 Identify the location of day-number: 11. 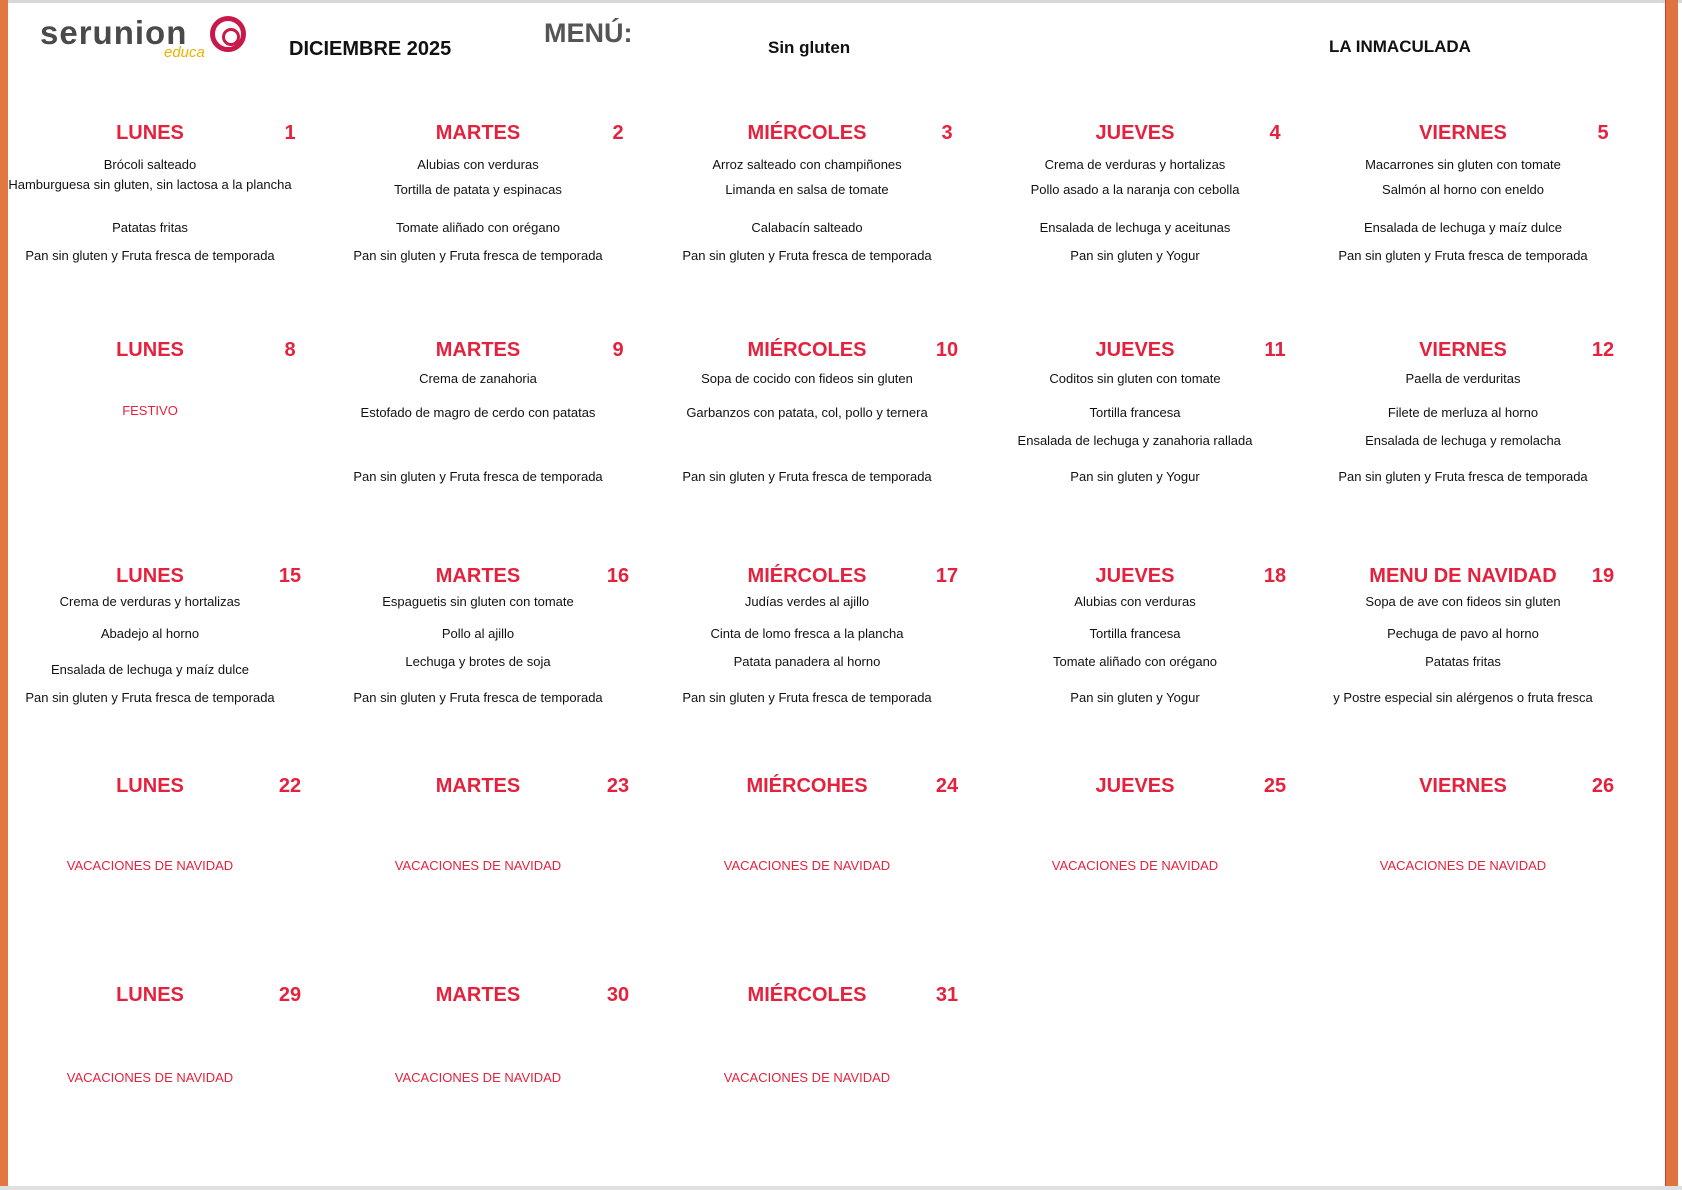
(1275, 350).